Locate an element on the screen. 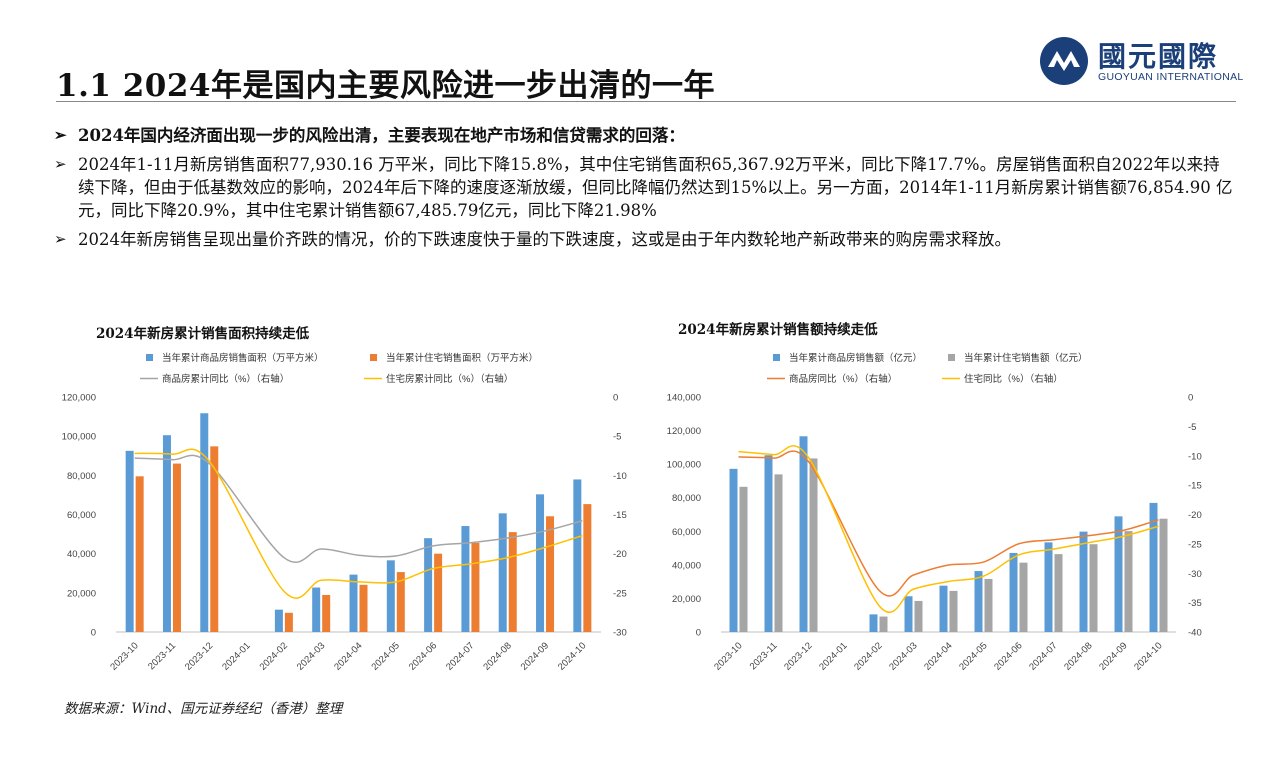  logo-mark-icon is located at coordinates (1064, 61).